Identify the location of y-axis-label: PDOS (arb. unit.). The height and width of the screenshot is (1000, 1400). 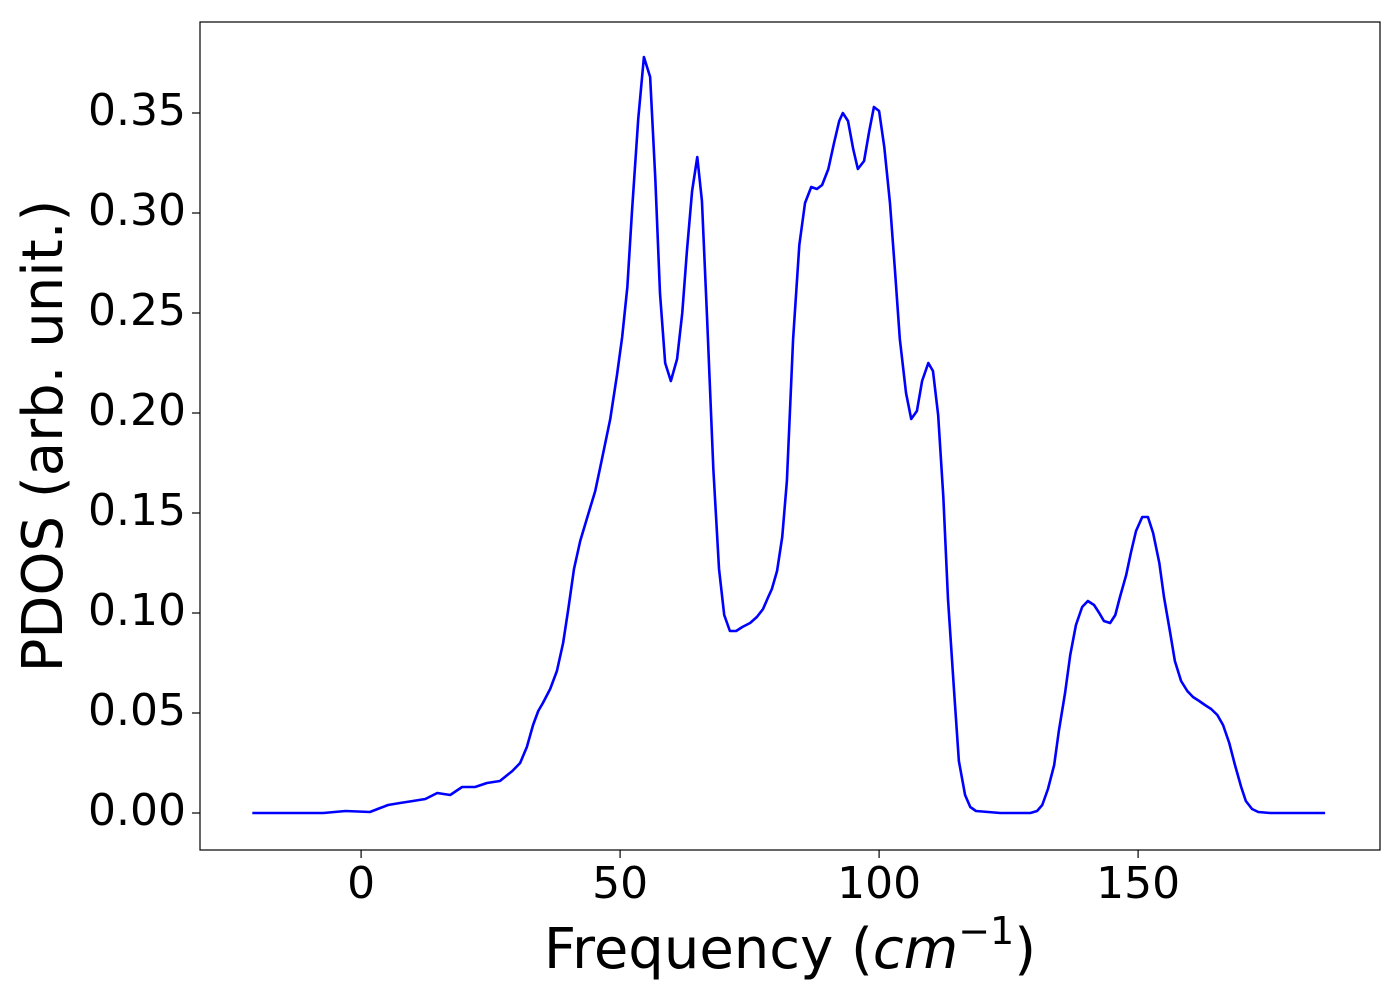
(43, 436).